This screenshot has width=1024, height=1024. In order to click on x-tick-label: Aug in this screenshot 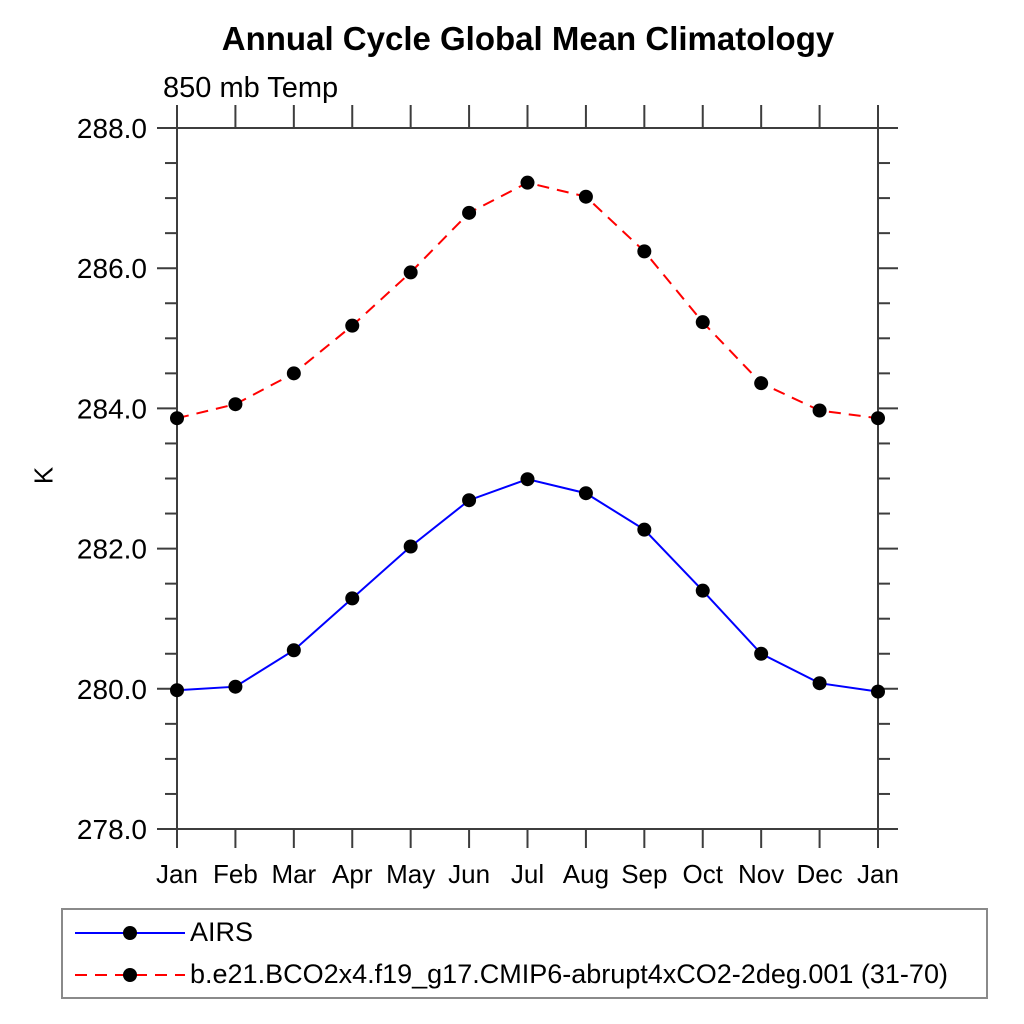, I will do `click(586, 874)`.